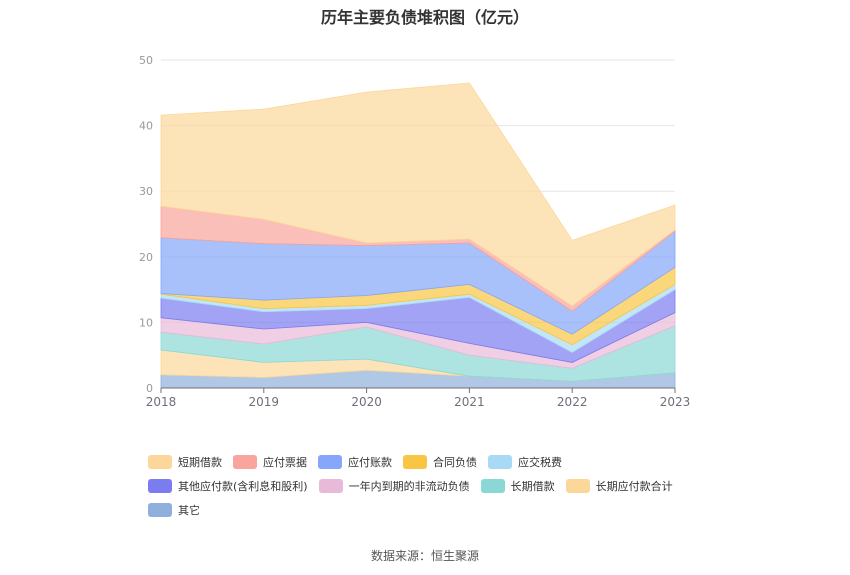 The width and height of the screenshot is (850, 575). Describe the element at coordinates (146, 191) in the screenshot. I see `y-tick-label: 30` at that location.